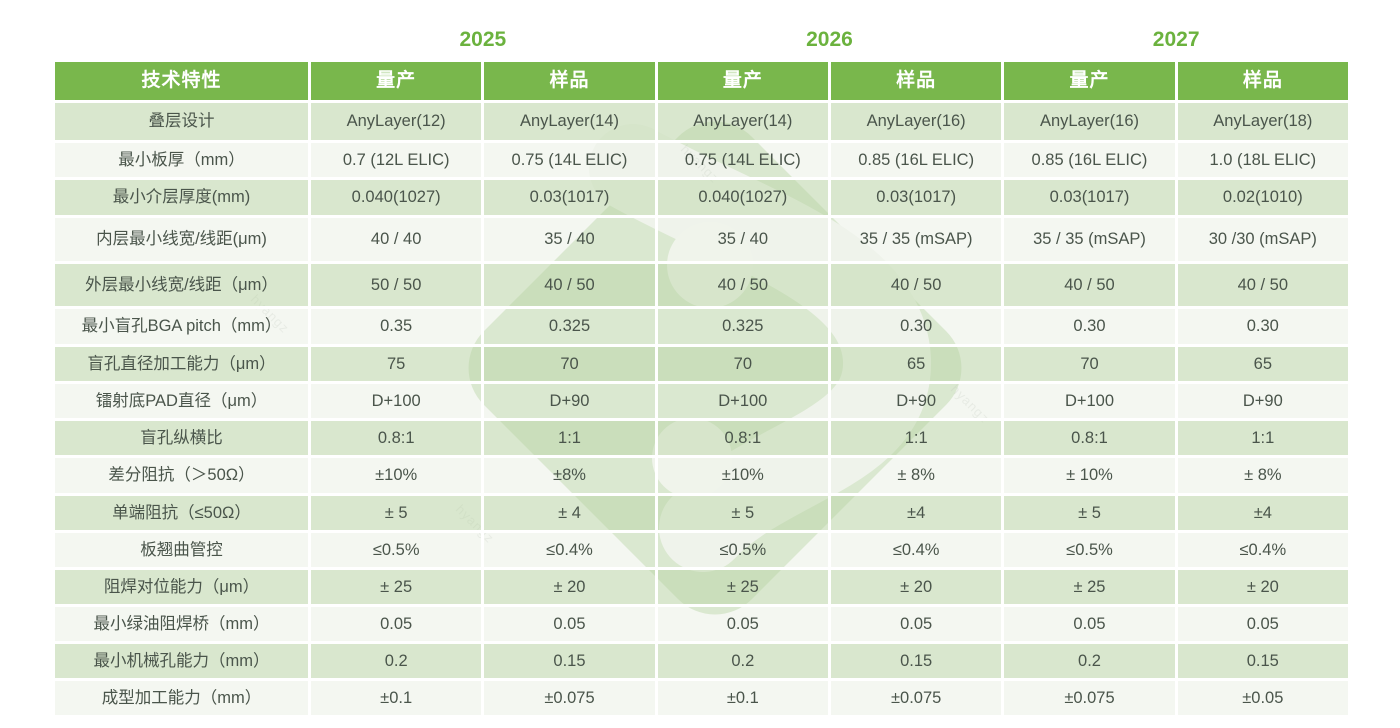  What do you see at coordinates (1262, 121) in the screenshot?
I see `cell-value: AnyLayer(18)` at bounding box center [1262, 121].